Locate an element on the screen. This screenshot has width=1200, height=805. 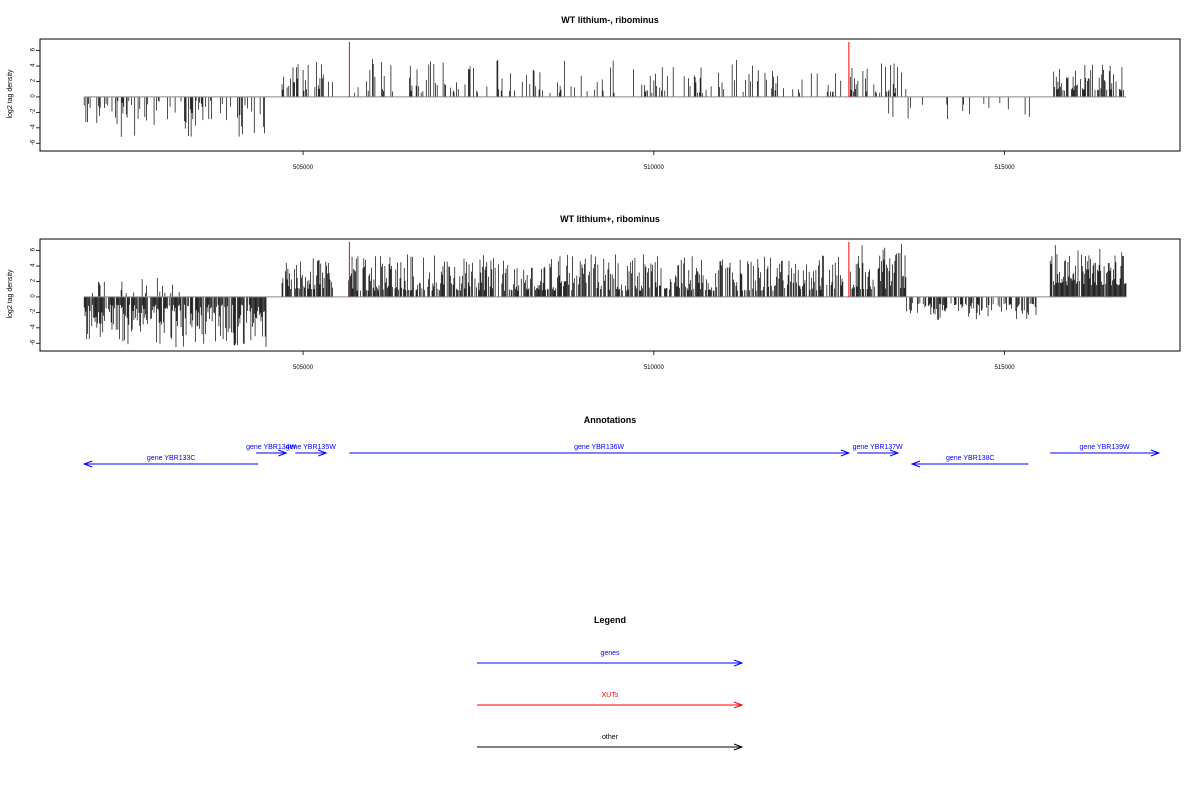
panel1-x-axis: 505000 510000 515000 is located at coordinates (654, 161).